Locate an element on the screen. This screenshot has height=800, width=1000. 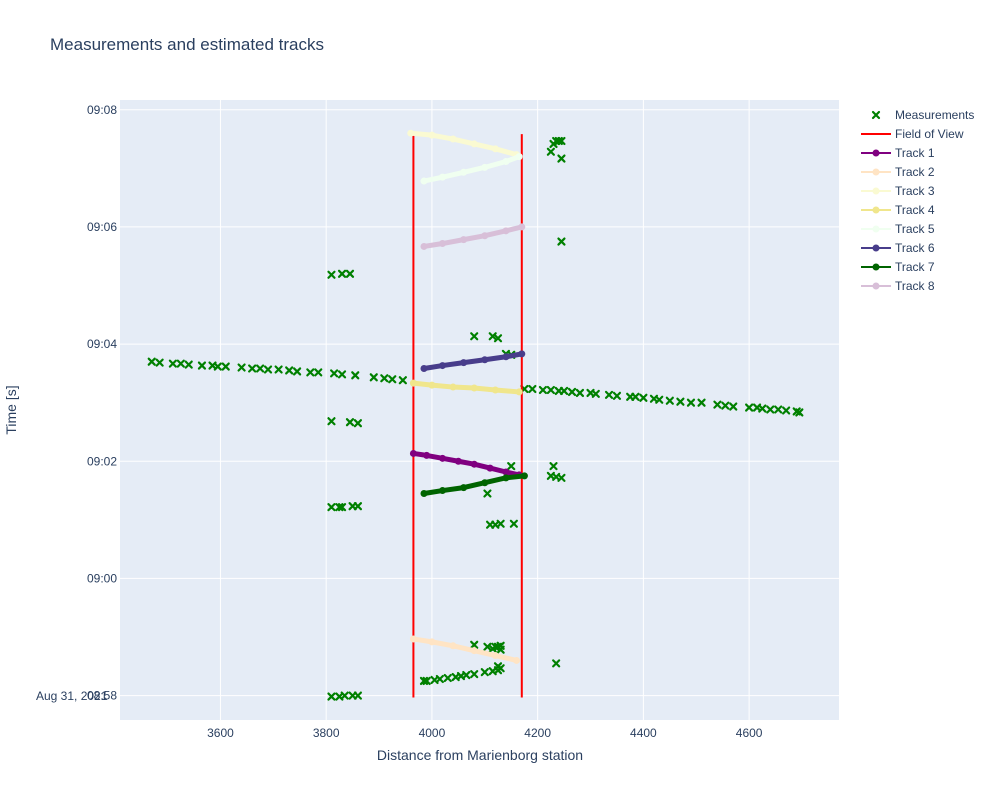
legend-item: Track 3 is located at coordinates (898, 191).